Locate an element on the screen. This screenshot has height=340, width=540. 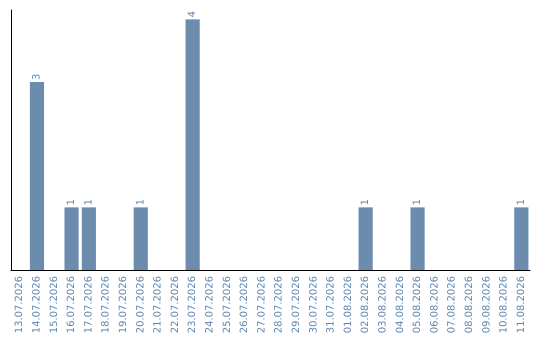
x-tick-label: 23.07.2026 is located at coordinates (192, 305).